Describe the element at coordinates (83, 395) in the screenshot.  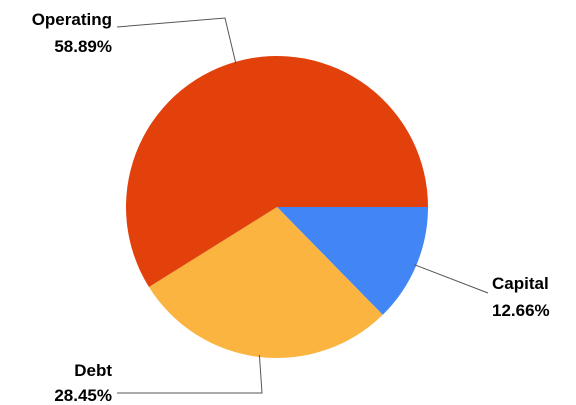
I see `slice-label-debt-percent: 28.45%` at that location.